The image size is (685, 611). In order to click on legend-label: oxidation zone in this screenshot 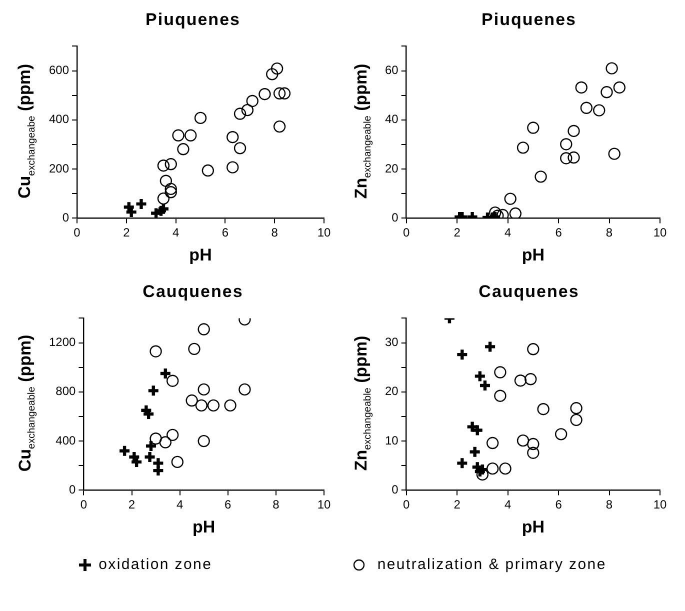, I will do `click(155, 564)`.